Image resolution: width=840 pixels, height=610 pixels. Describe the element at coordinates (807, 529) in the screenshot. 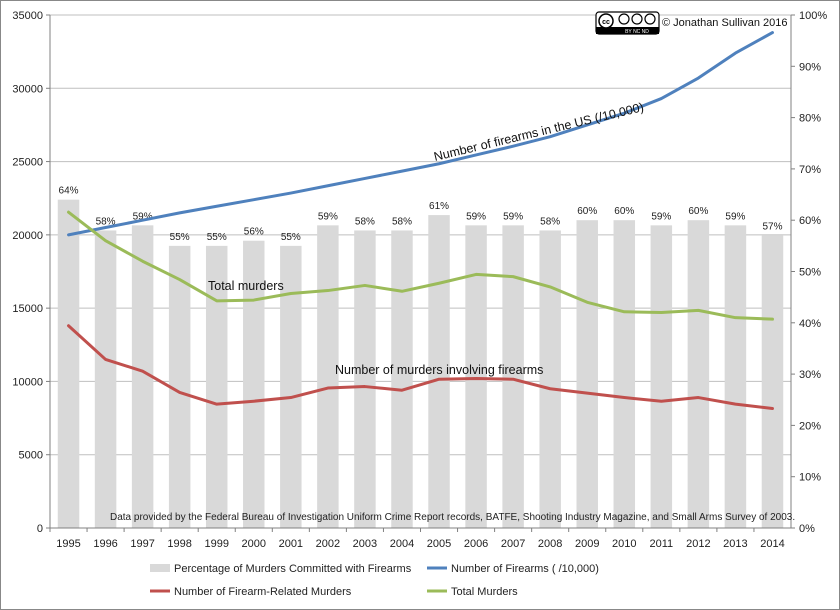

I see `right-tick-label: 0%` at that location.